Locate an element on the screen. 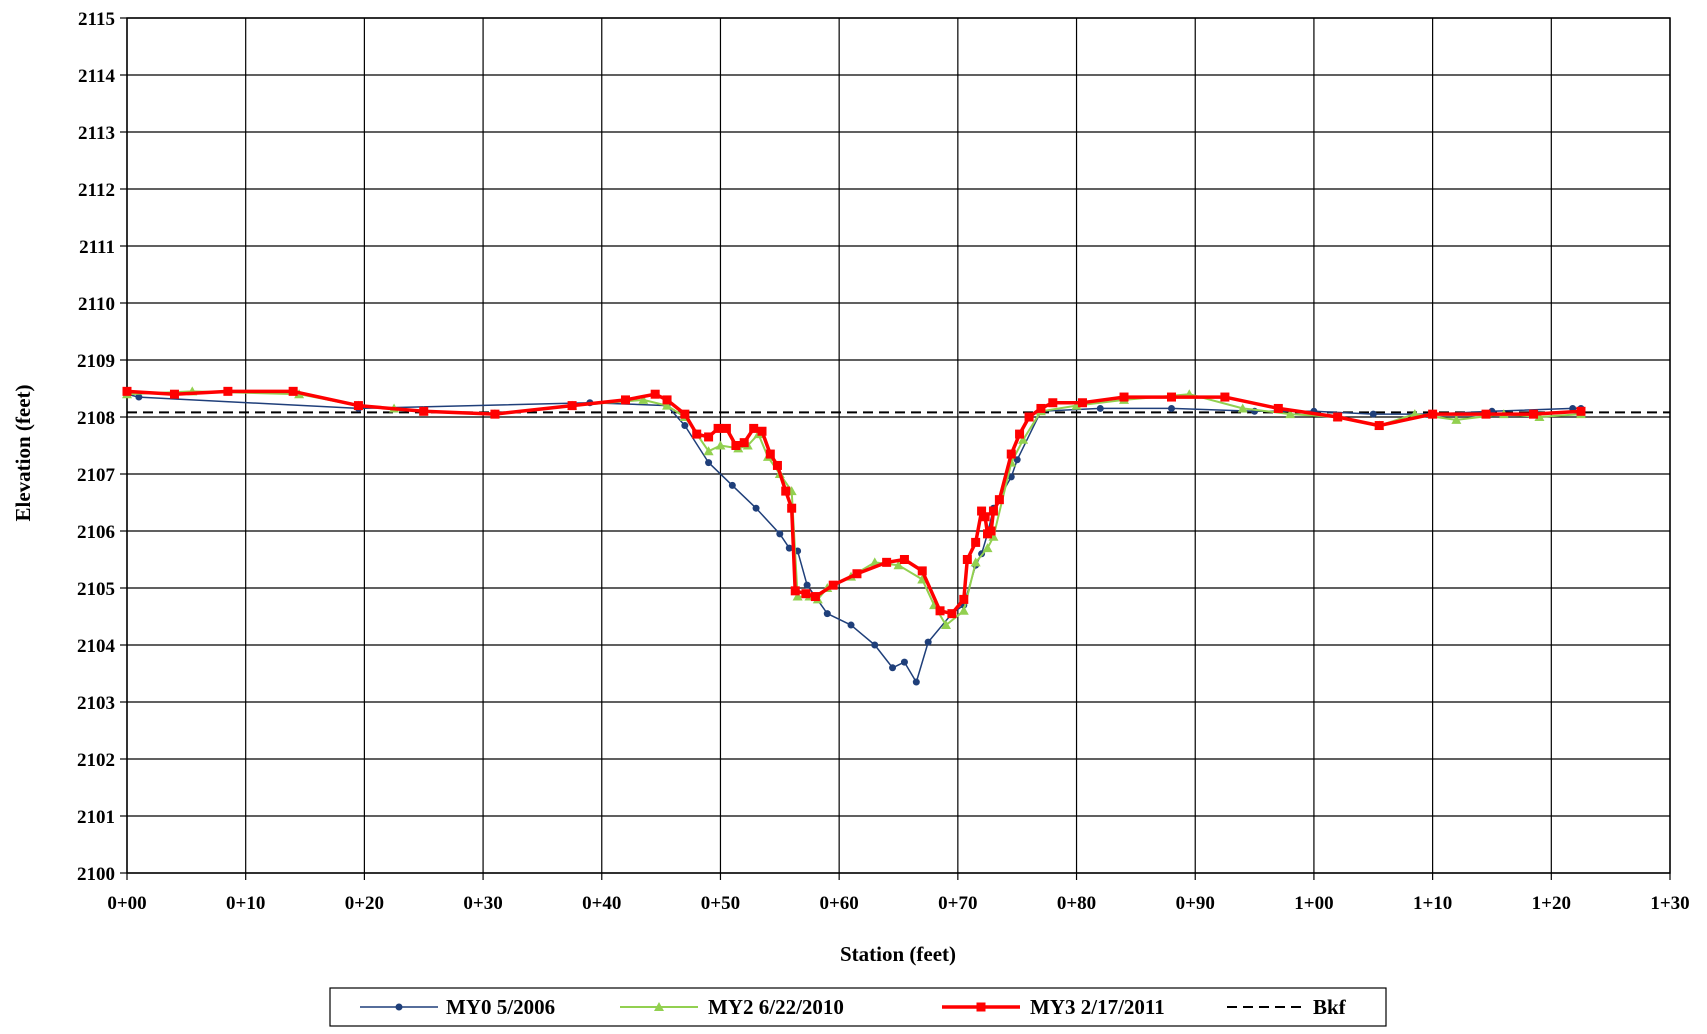 The height and width of the screenshot is (1034, 1707). x-tick-label: 0+00 is located at coordinates (126, 903).